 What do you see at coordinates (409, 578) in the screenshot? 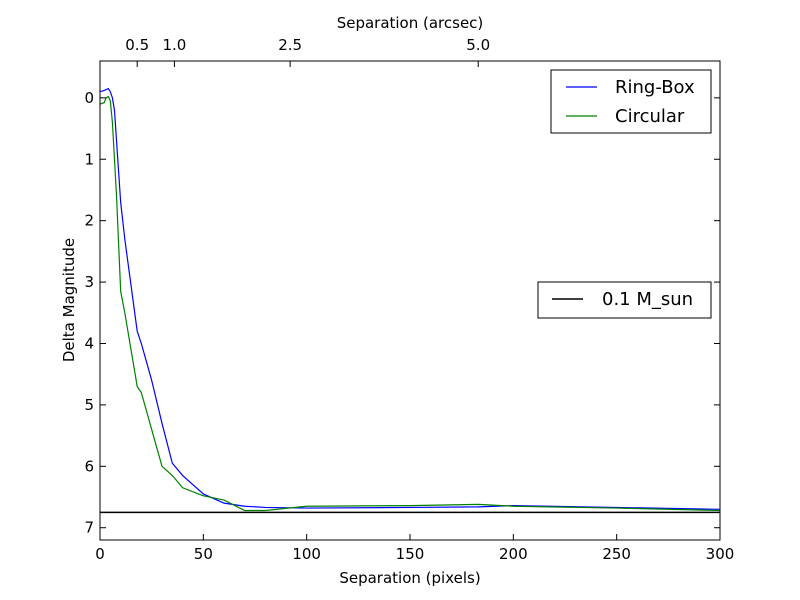
I see `x-axis-label: Separation (pixels)` at bounding box center [409, 578].